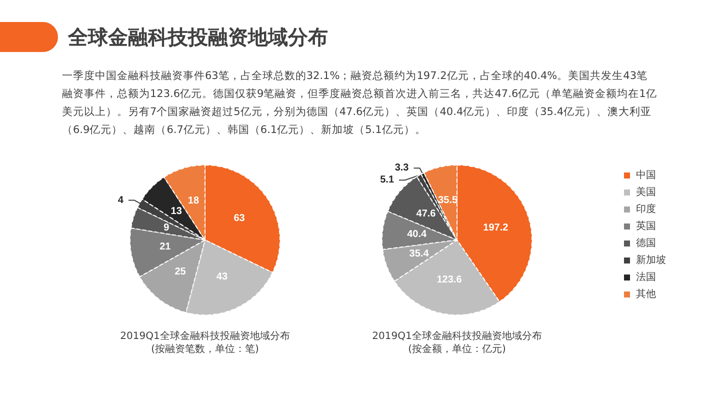 The image size is (711, 400). I want to click on data-label: 35.5, so click(448, 200).